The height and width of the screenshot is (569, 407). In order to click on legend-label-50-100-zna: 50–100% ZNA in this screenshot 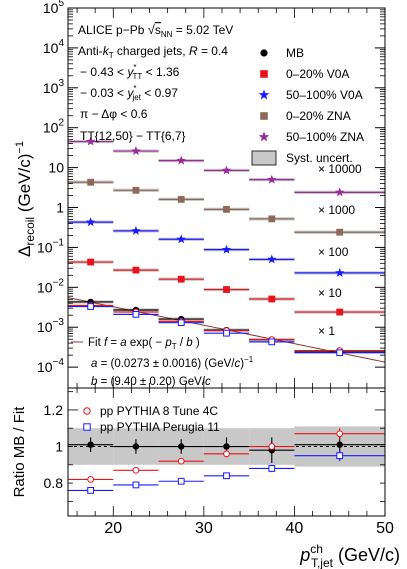, I will do `click(325, 137)`.